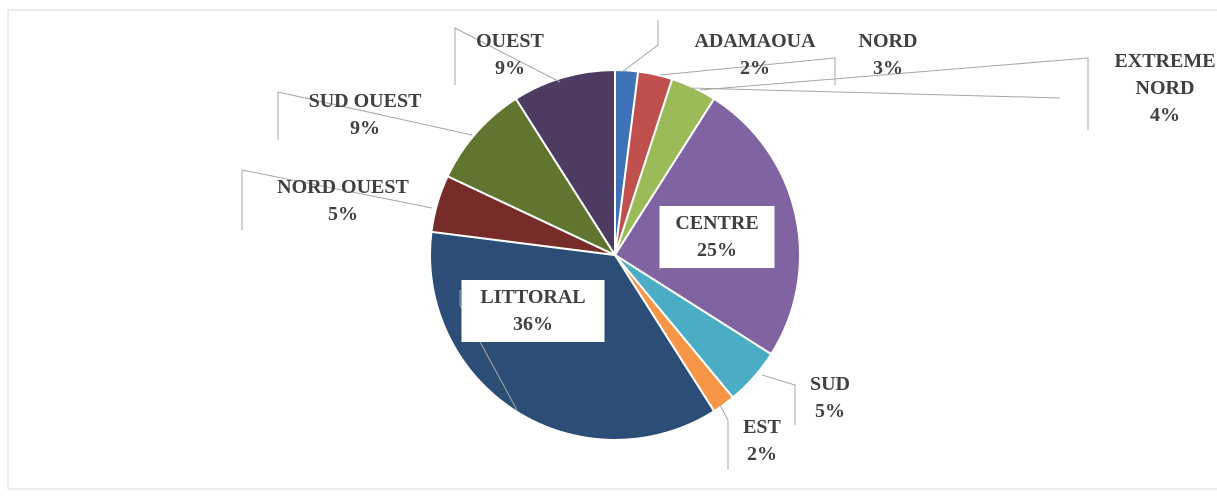 The width and height of the screenshot is (1217, 496). What do you see at coordinates (888, 68) in the screenshot?
I see `label-value: 3%` at bounding box center [888, 68].